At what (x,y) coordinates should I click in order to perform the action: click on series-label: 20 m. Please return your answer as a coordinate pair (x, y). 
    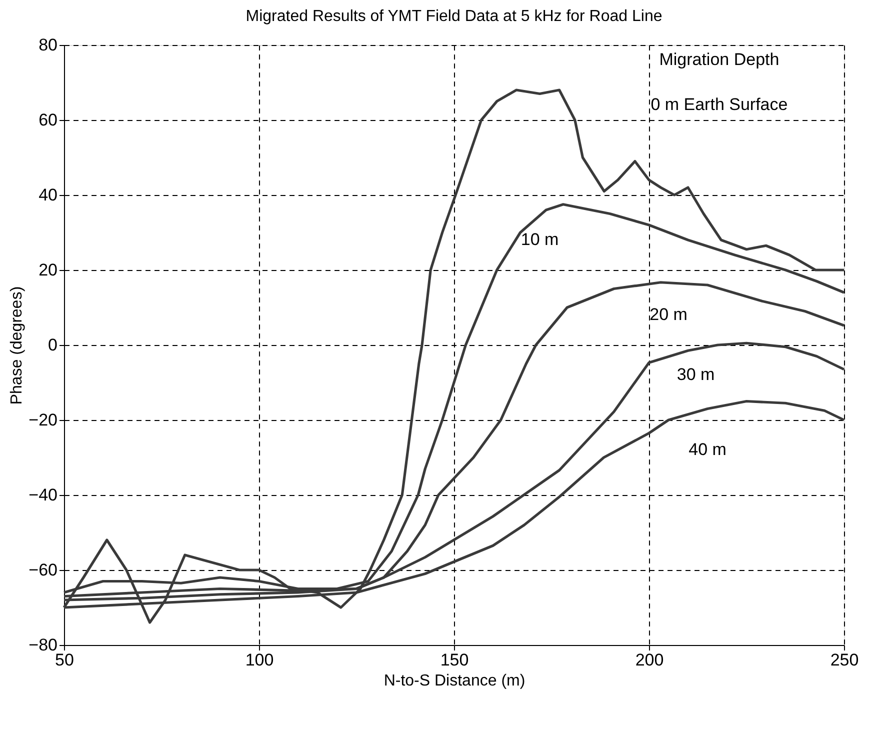
    Looking at the image, I should click on (669, 314).